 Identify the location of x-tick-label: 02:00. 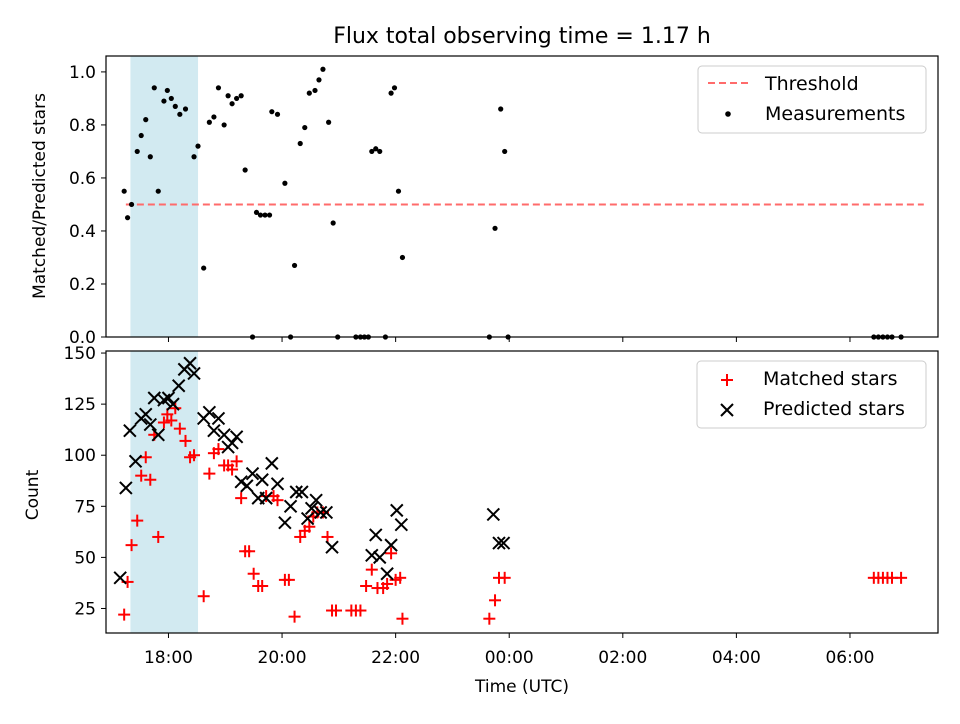
(622, 658).